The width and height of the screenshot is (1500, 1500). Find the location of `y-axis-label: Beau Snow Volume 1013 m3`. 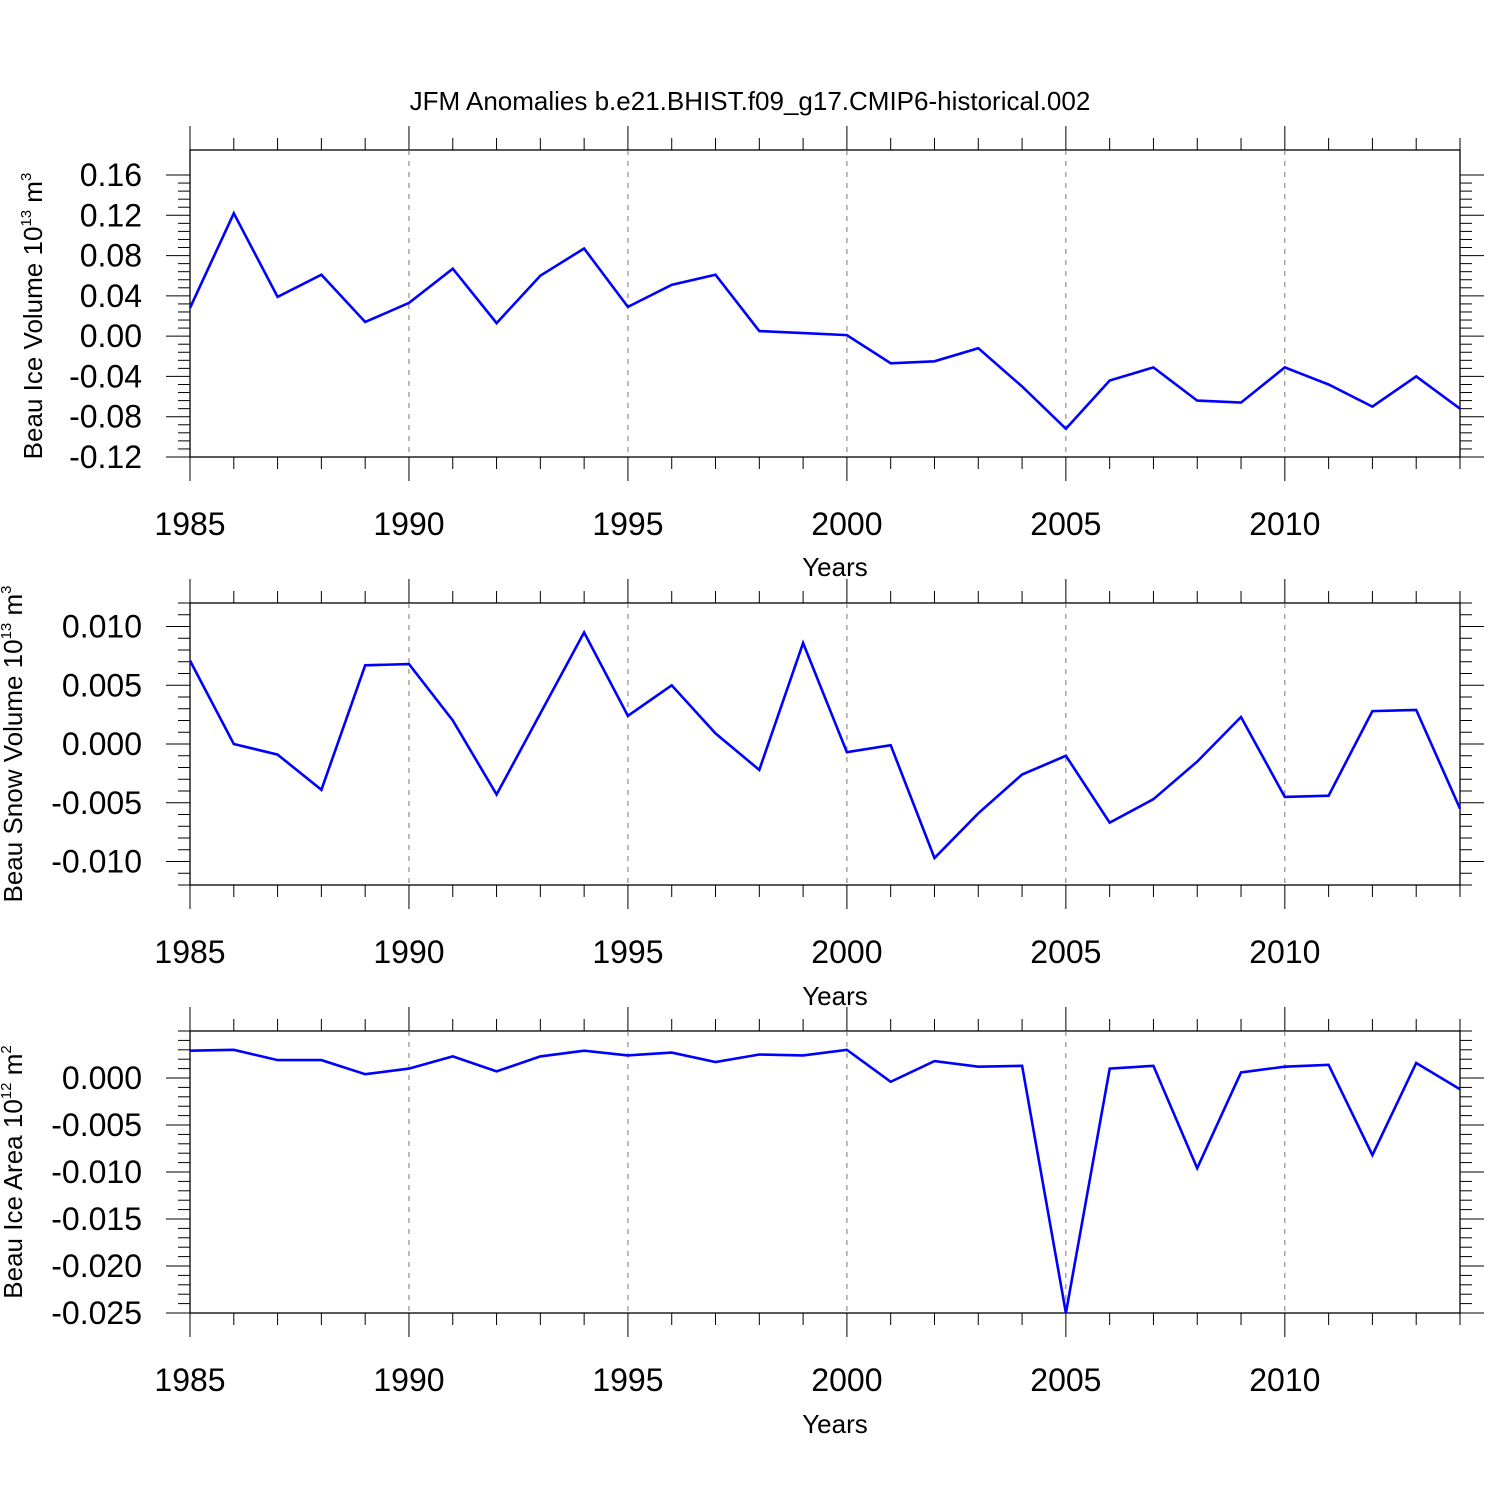

y-axis-label: Beau Snow Volume 1013 m3 is located at coordinates (14, 744).